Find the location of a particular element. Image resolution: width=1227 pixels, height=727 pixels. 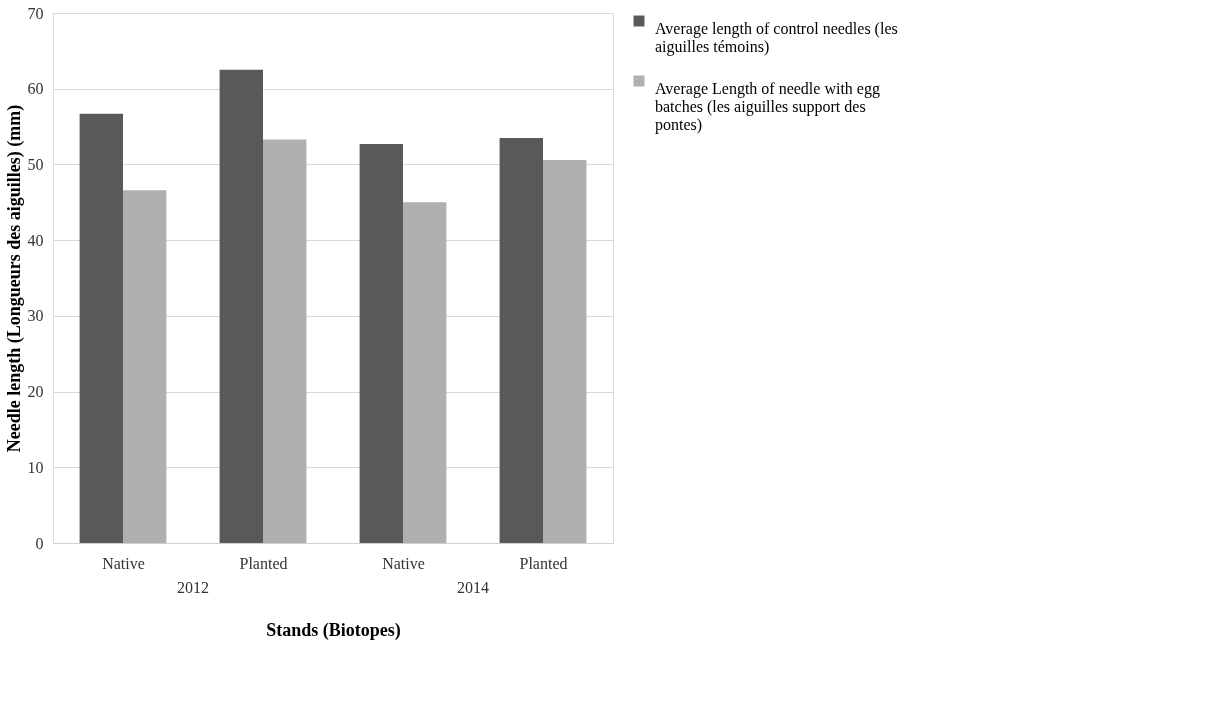

y-tick-label: 10 is located at coordinates (35, 467).